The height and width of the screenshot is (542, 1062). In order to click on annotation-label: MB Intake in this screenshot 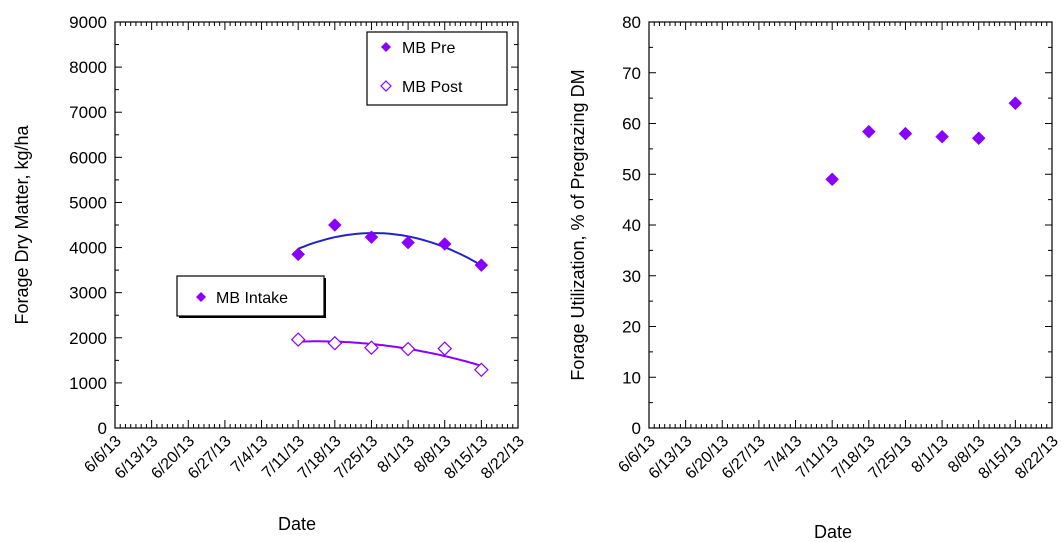, I will do `click(252, 298)`.